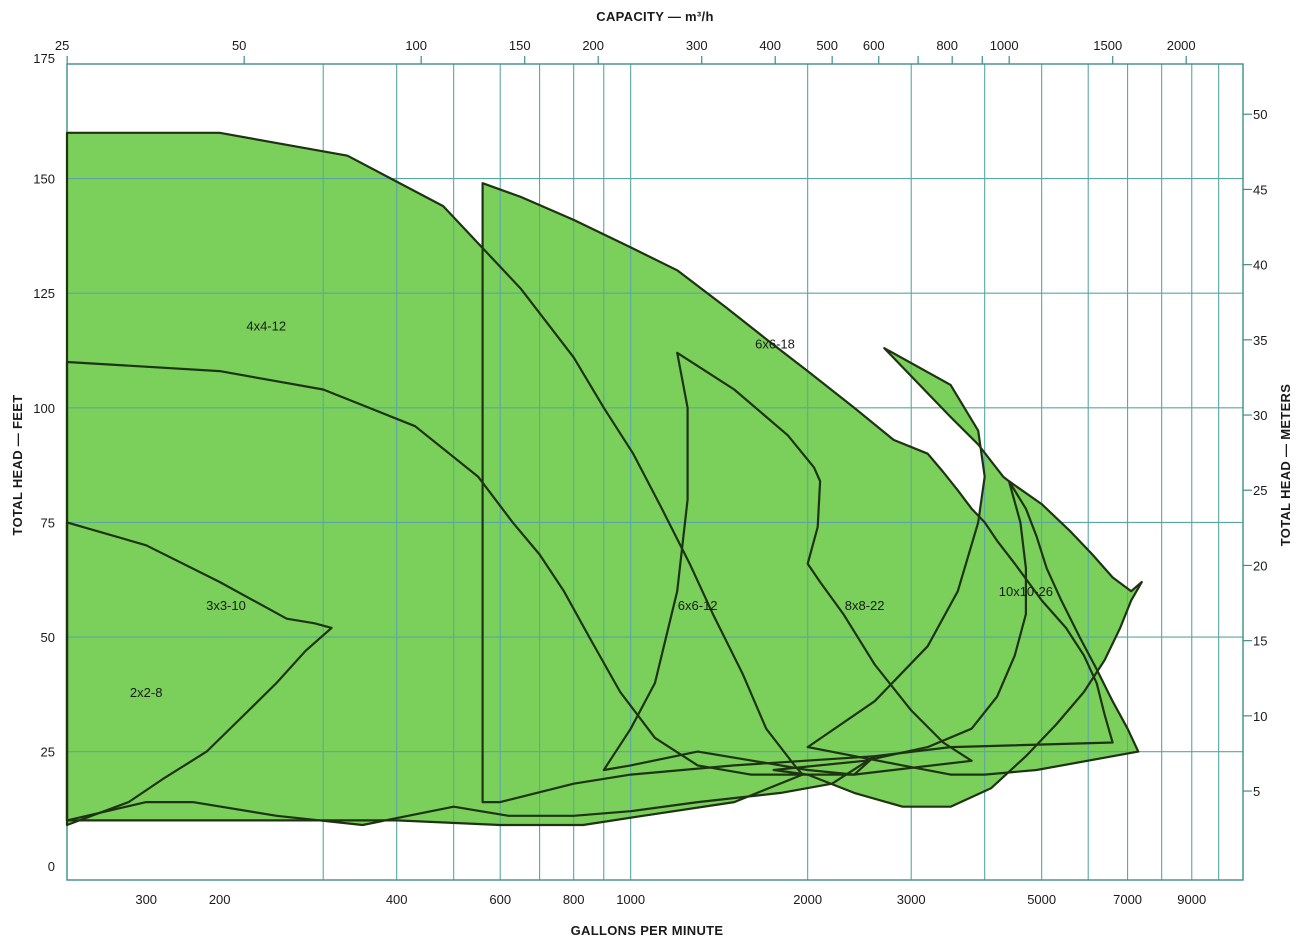 The width and height of the screenshot is (1298, 946). Describe the element at coordinates (874, 45) in the screenshot. I see `top-tick-label: 600` at that location.